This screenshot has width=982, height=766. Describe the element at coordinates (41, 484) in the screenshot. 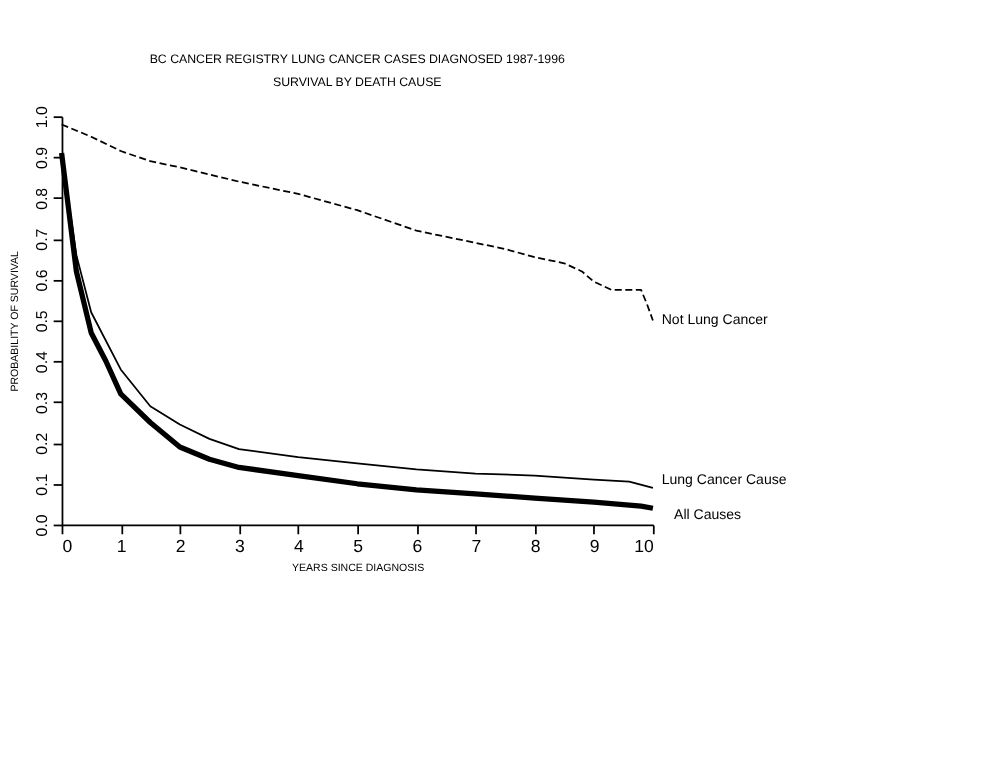

I see `y-tick-label: 0.1` at that location.